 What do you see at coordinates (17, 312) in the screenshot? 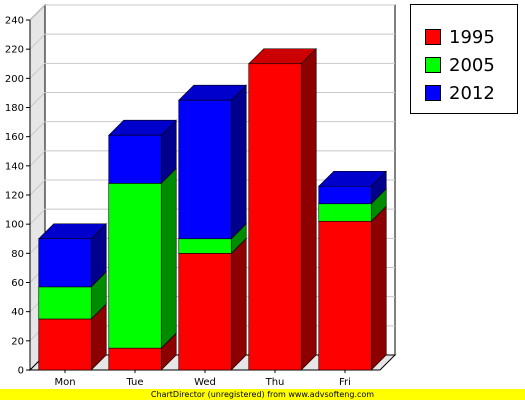
I see `y-tick-label: 40` at bounding box center [17, 312].